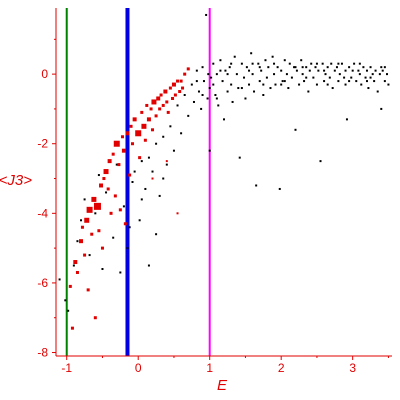  Describe the element at coordinates (222, 385) in the screenshot. I see `x-axis-title: E` at that location.